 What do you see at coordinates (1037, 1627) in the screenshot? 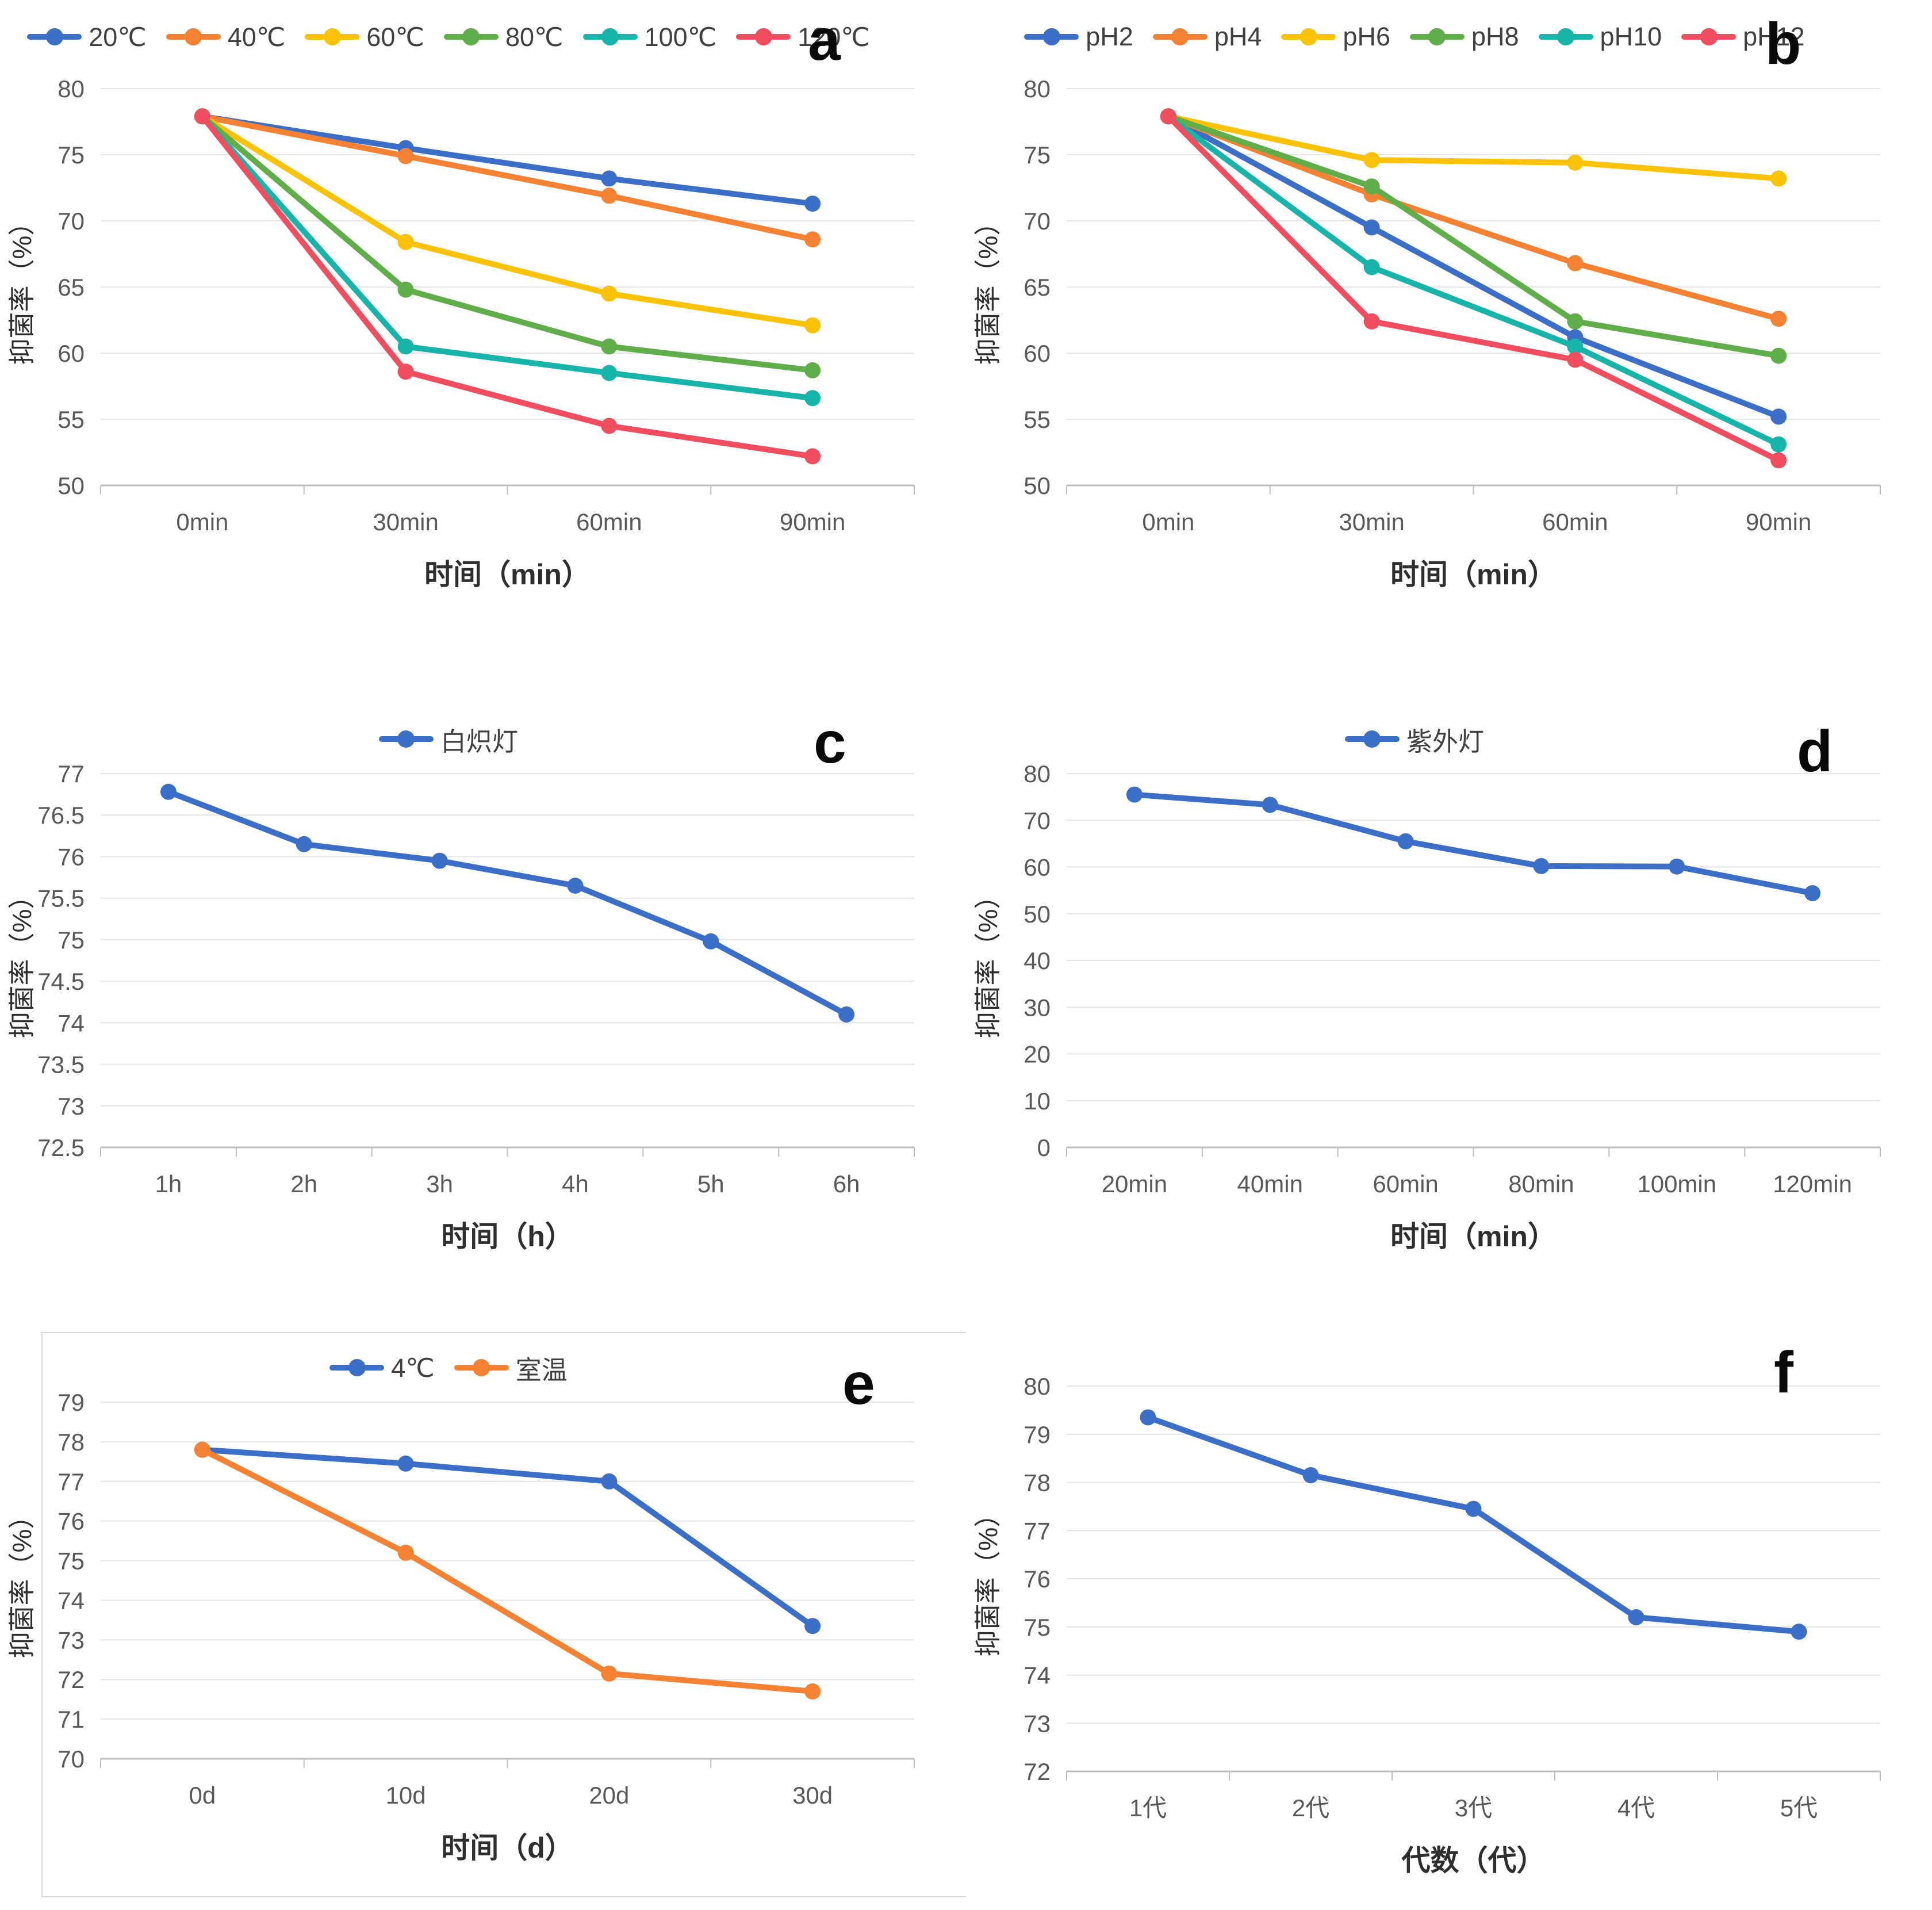
I see `y-tick-label: 75` at bounding box center [1037, 1627].